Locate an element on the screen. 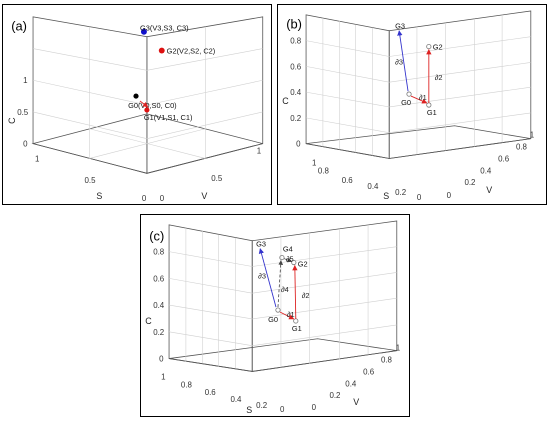 The width and height of the screenshot is (550, 423). panel-c-label: (c) is located at coordinates (156, 236).